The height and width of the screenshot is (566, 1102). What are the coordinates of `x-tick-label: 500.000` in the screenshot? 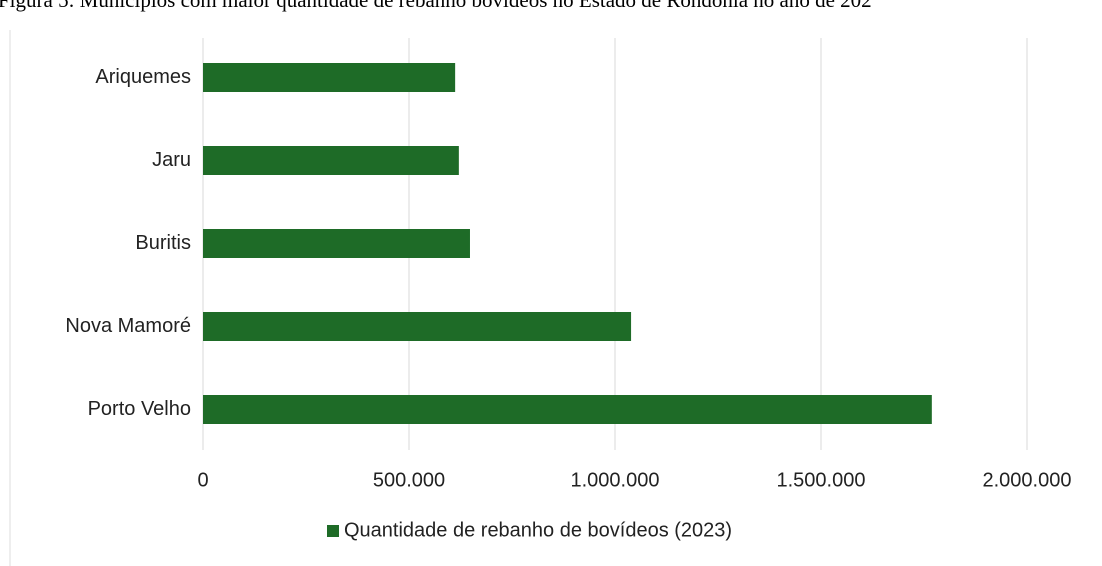 It's located at (409, 480).